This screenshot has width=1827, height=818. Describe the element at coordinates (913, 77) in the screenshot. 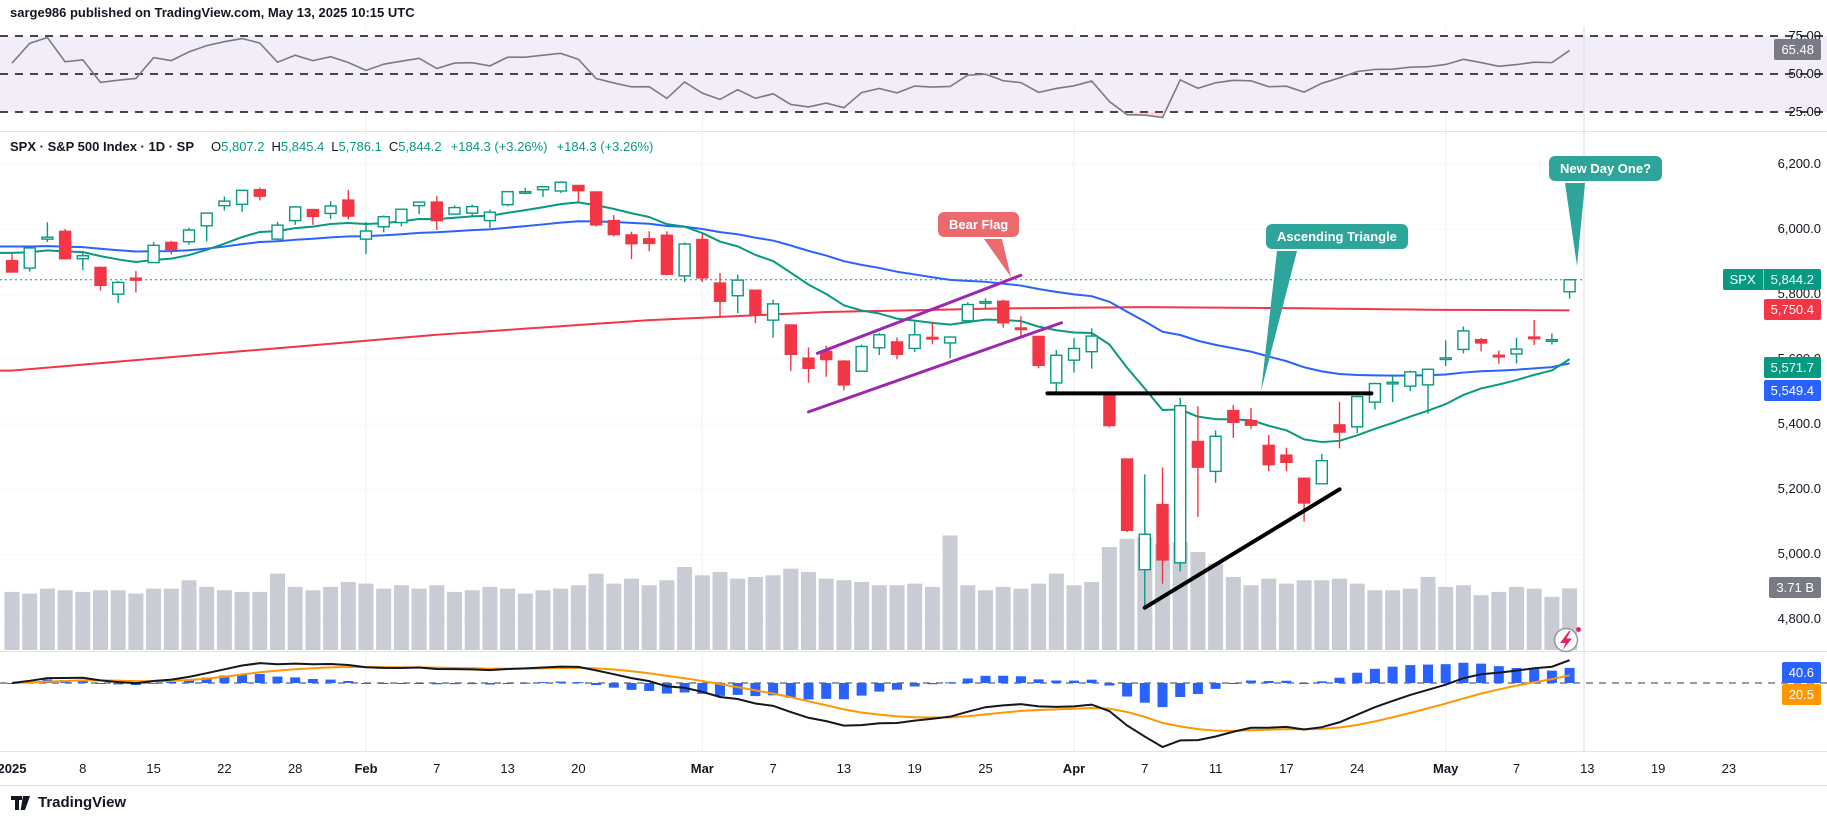

I see `rsi-pane` at that location.